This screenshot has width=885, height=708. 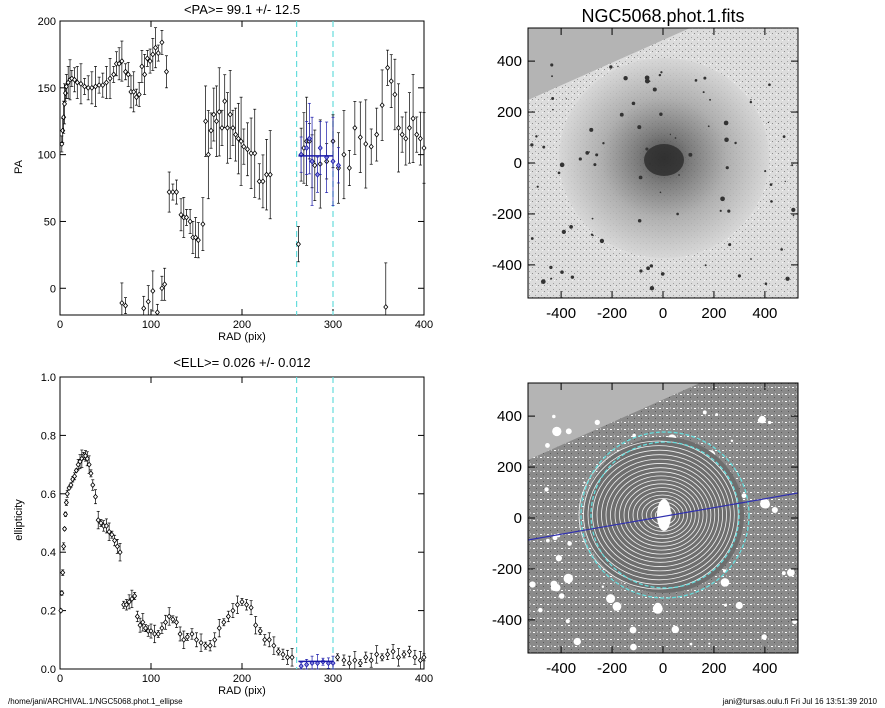 I want to click on ell-ytick-label: 0.2, so click(x=48, y=612).